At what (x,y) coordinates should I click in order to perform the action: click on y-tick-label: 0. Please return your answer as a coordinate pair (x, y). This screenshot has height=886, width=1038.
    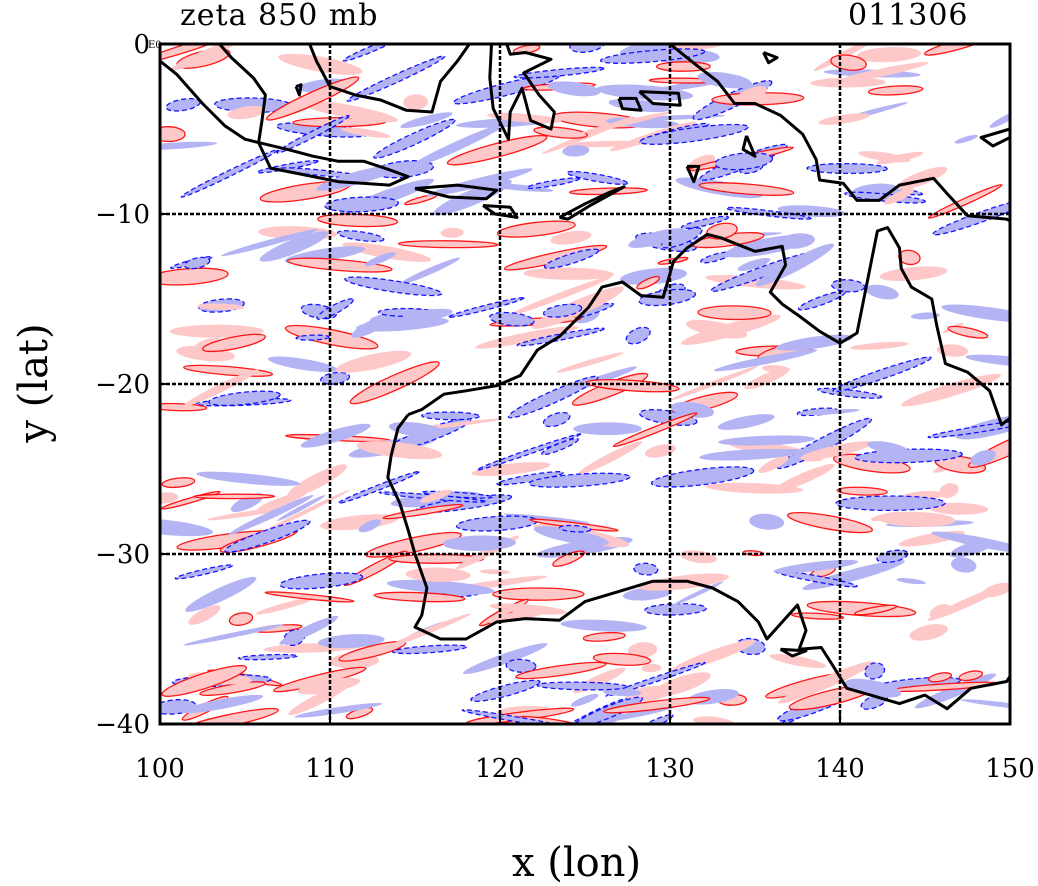
    Looking at the image, I should click on (141, 45).